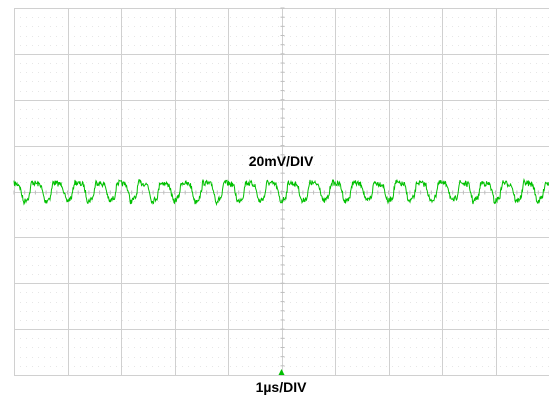 This screenshot has width=549, height=398. What do you see at coordinates (282, 387) in the screenshot?
I see `horizontal-scale-label: 1µs/DIV` at bounding box center [282, 387].